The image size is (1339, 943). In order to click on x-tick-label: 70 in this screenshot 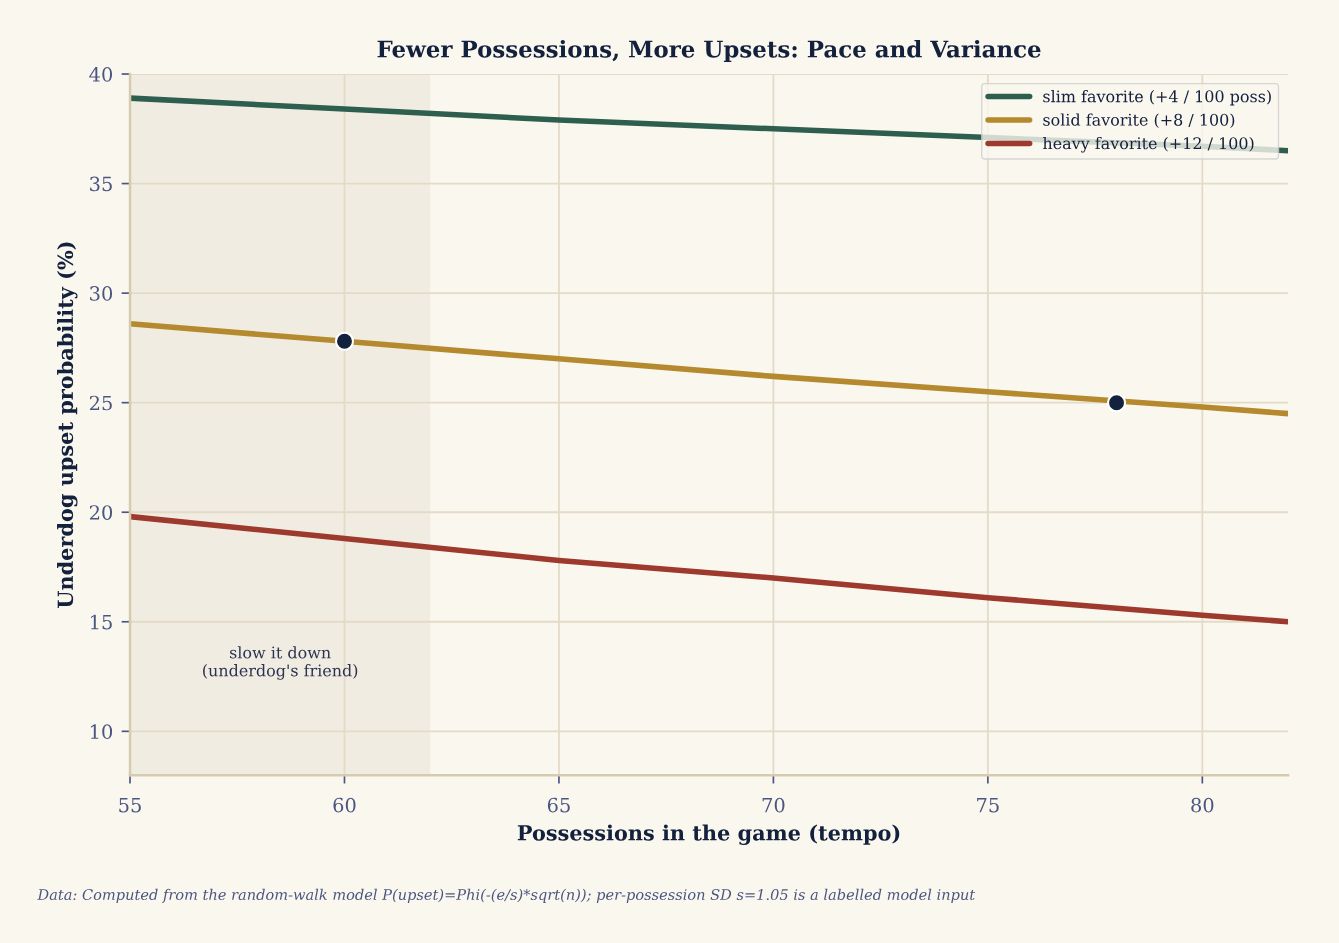, I will do `click(773, 805)`.